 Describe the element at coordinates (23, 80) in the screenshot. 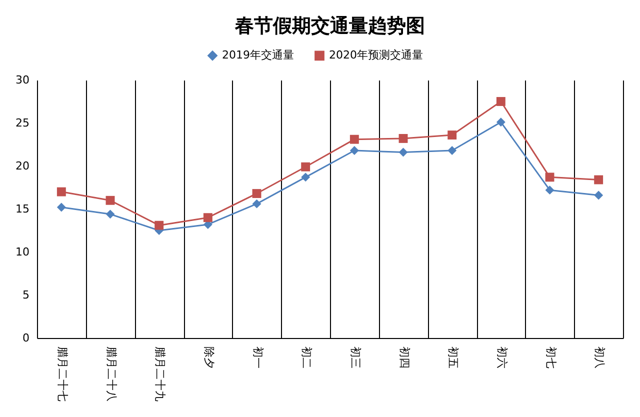

I see `y-tick-label: 30` at that location.